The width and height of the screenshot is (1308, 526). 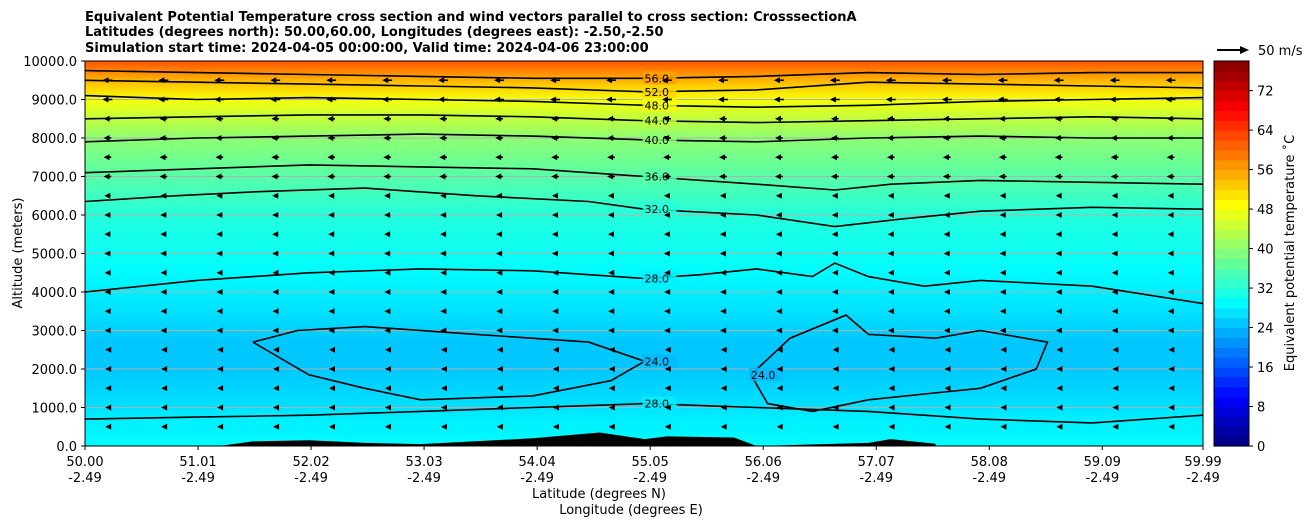 What do you see at coordinates (18, 253) in the screenshot?
I see `y-axis-label: Altitude (meters)` at bounding box center [18, 253].